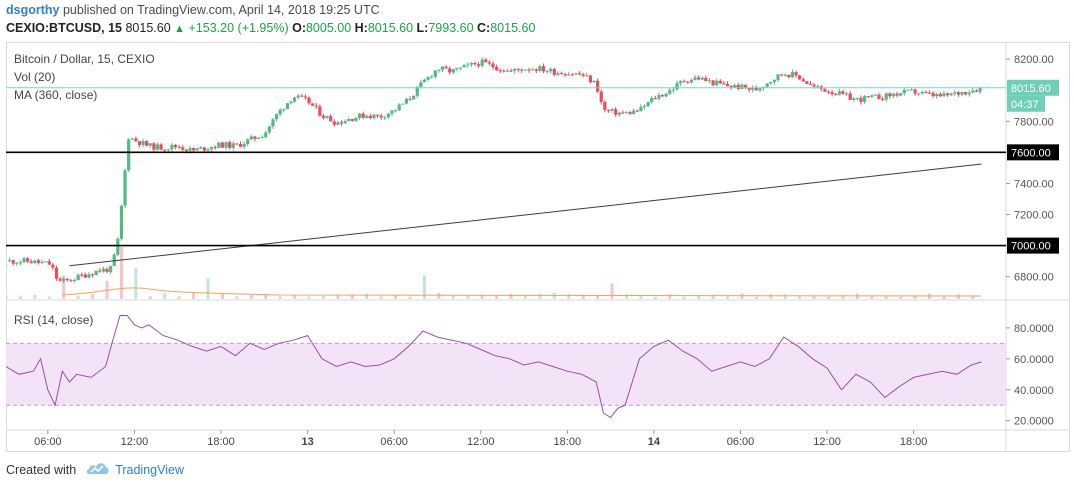 The width and height of the screenshot is (1074, 487). I want to click on rsi-tick-label: 60.0000, so click(1034, 360).